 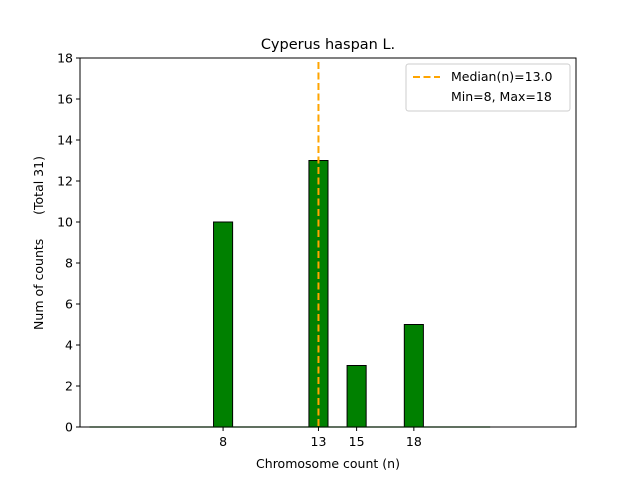 What do you see at coordinates (501, 96) in the screenshot?
I see `legend-entry-1: Min=8, Max=18` at bounding box center [501, 96].